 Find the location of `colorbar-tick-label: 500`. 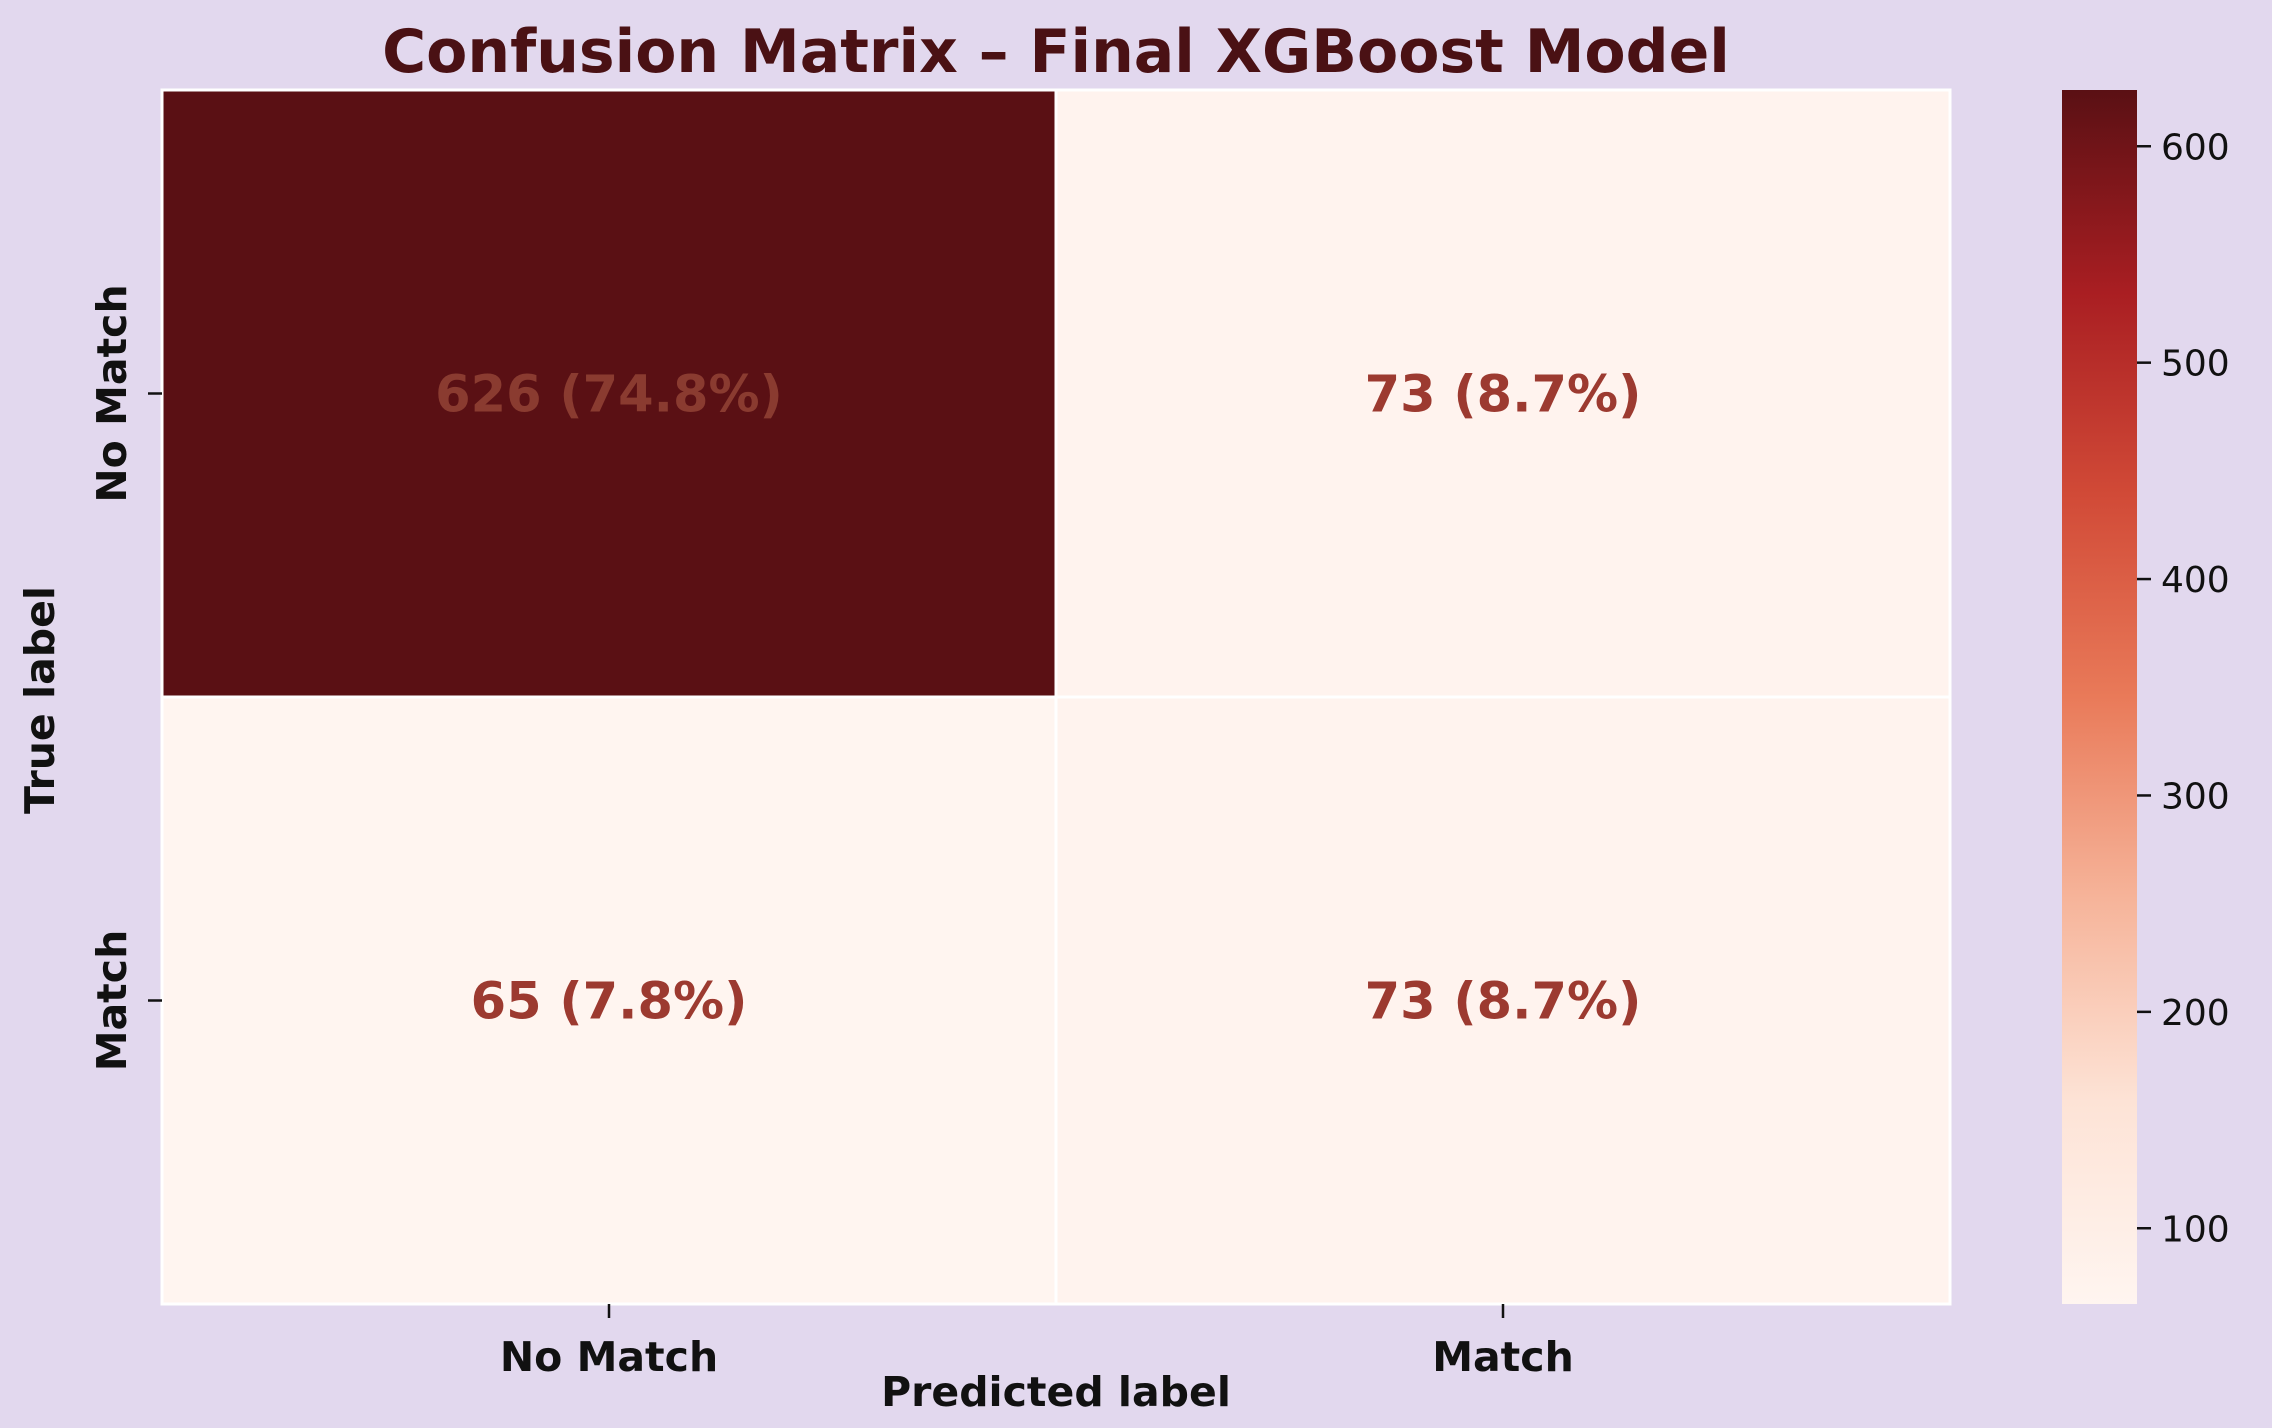

colorbar-tick-label: 500 is located at coordinates (2195, 364).